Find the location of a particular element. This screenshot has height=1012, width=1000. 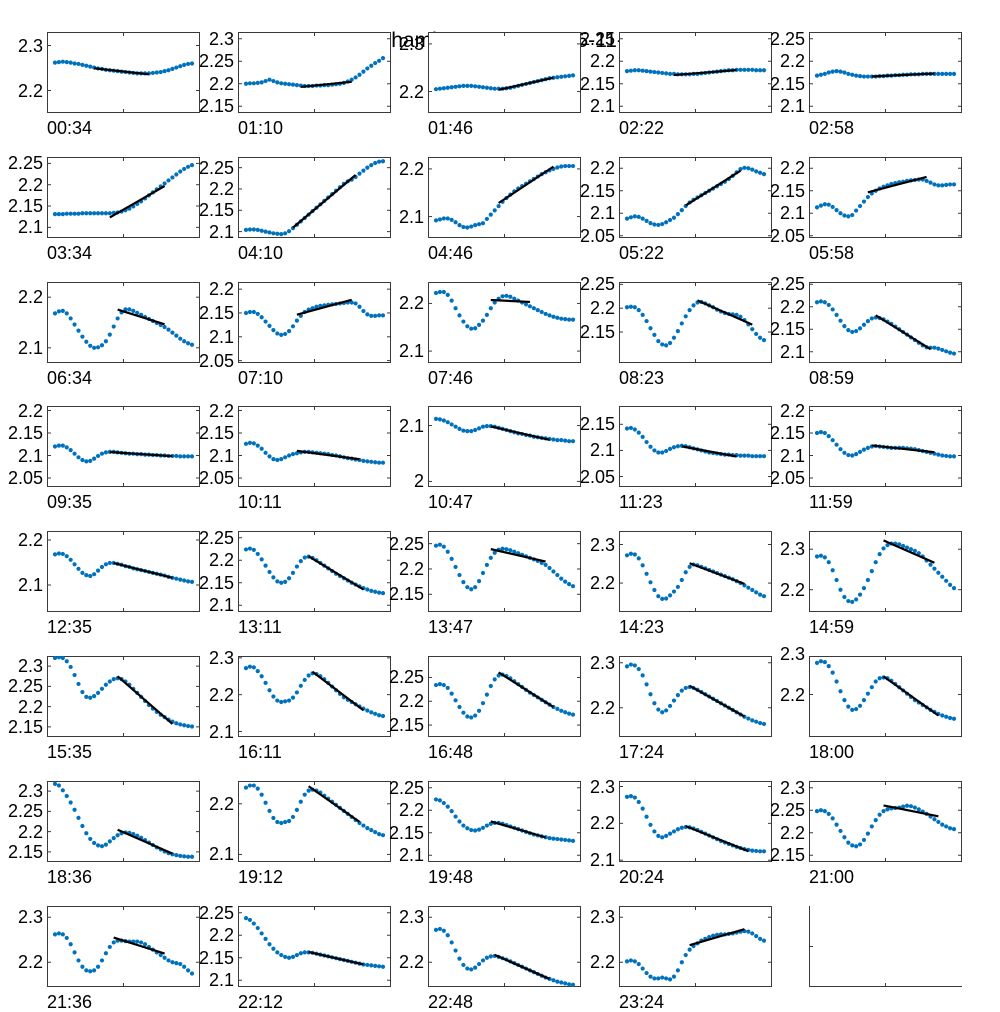

plot-panel: 2.05 2.1 2.15 2.2 07:10 is located at coordinates (295, 333).